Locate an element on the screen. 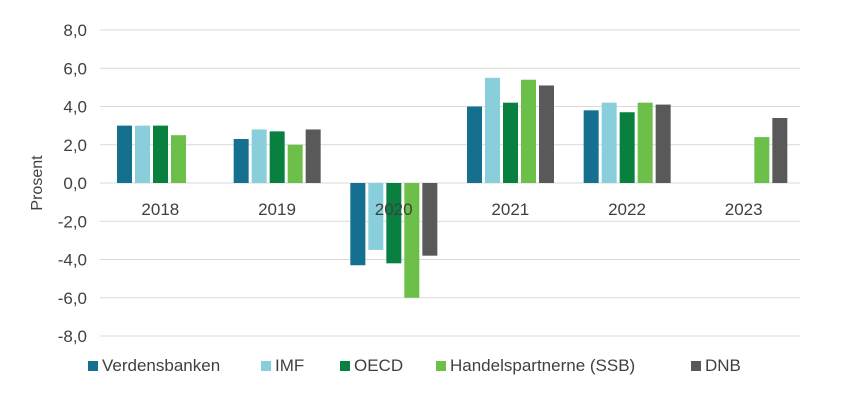 This screenshot has height=400, width=857. y-tick-label: 6,0 is located at coordinates (75, 68).